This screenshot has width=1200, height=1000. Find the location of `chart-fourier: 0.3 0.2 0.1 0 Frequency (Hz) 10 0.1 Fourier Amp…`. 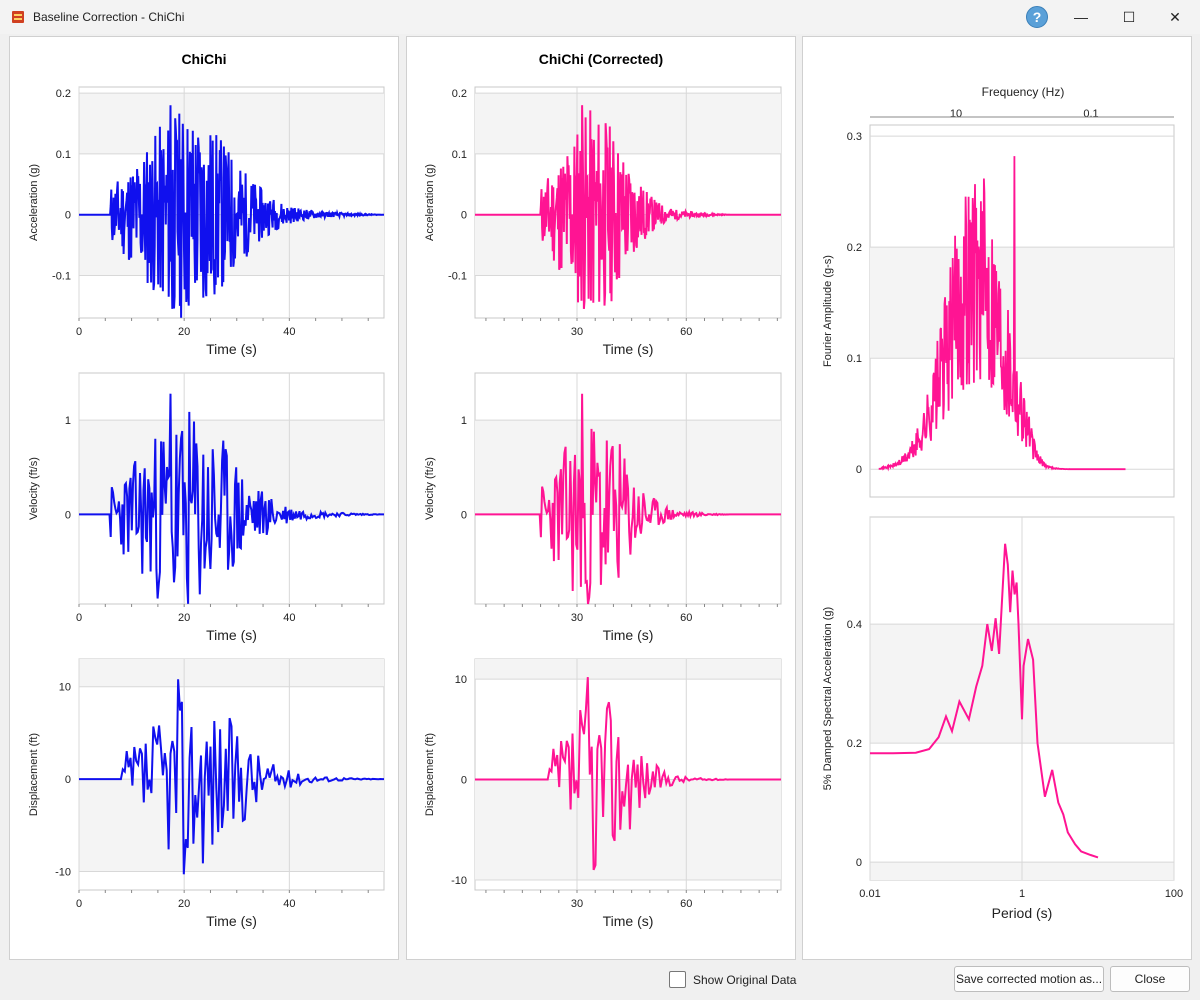

chart-fourier: 0.3 0.2 0.1 0 Frequency (Hz) 10 0.1 Fourier Amp… is located at coordinates (998, 291).